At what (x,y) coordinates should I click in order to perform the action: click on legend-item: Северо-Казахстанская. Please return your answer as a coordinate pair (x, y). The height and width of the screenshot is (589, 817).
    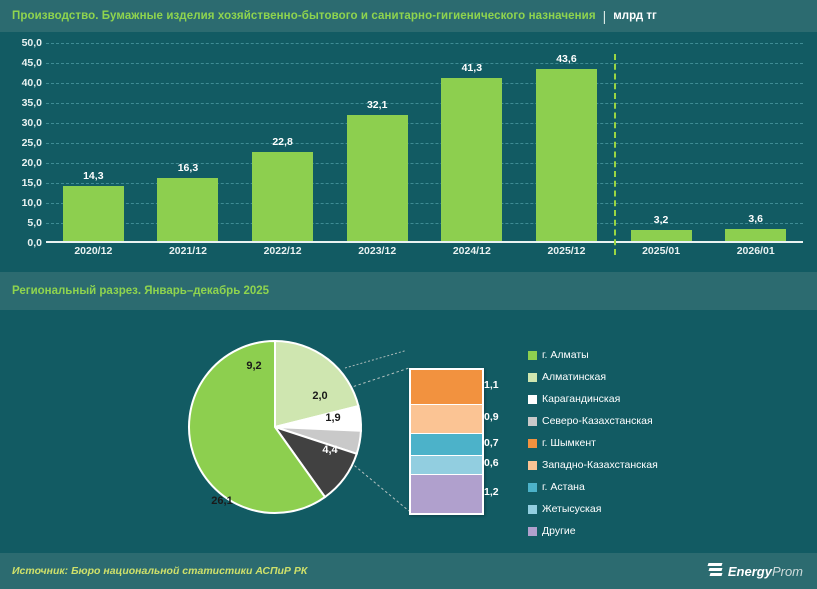
    Looking at the image, I should click on (648, 421).